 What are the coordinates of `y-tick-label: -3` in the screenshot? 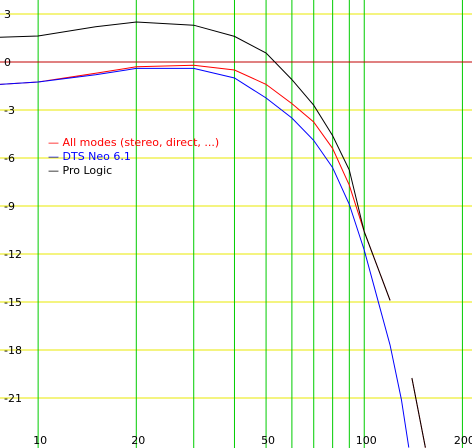 It's located at (9, 110).